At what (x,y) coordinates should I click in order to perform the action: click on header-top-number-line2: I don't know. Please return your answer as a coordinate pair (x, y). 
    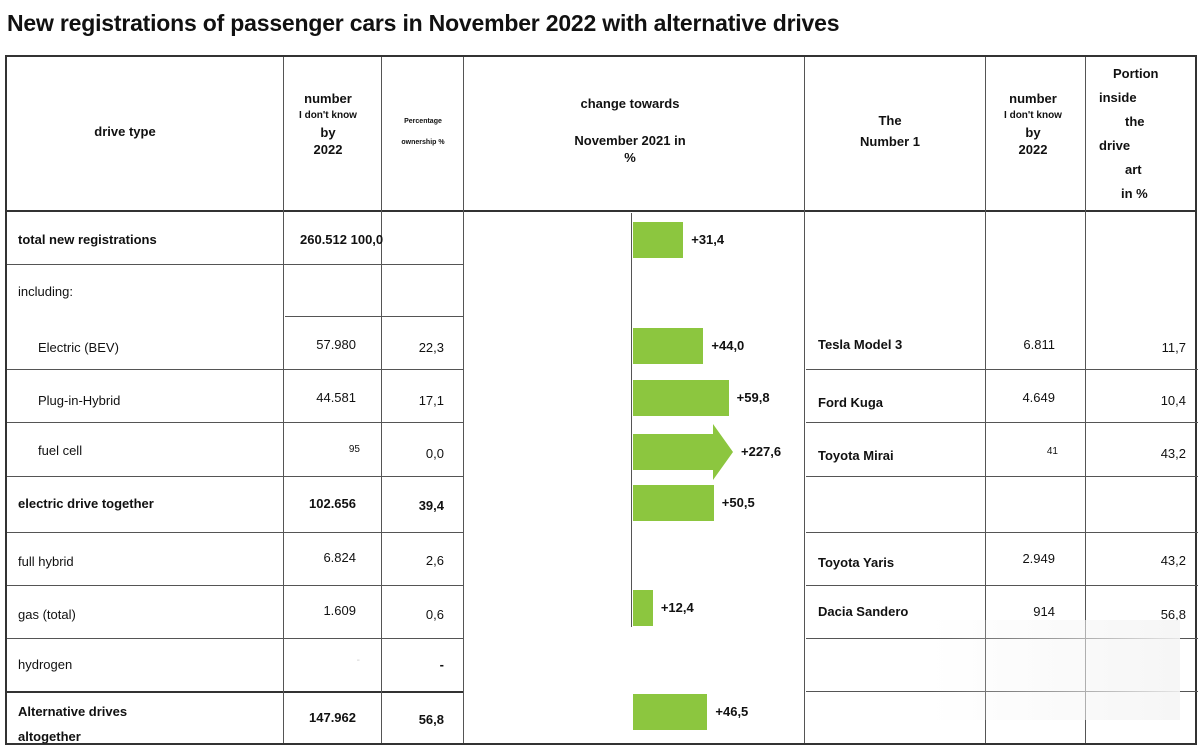
    Looking at the image, I should click on (1033, 115).